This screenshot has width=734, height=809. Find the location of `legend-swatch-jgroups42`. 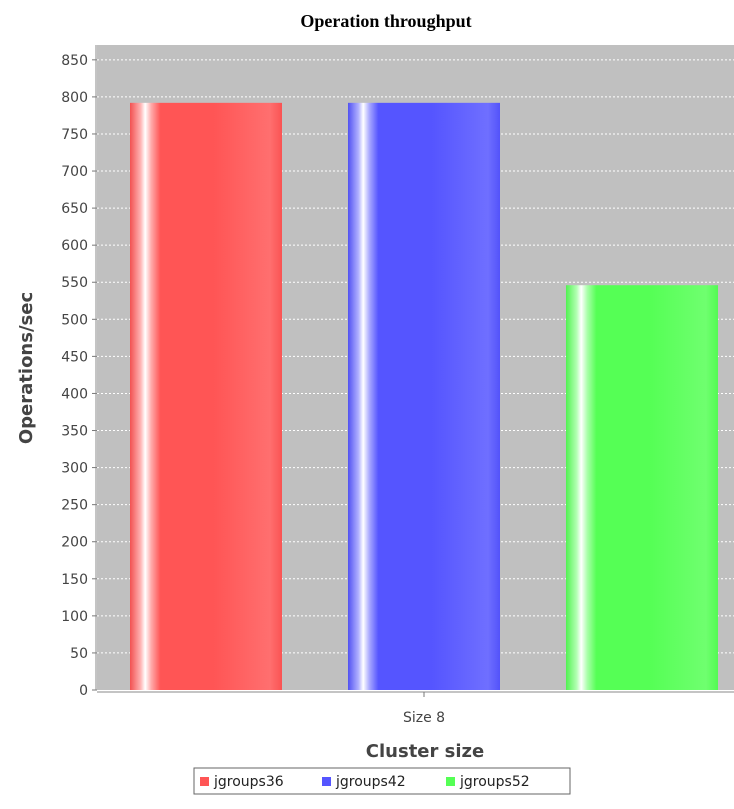

legend-swatch-jgroups42 is located at coordinates (326, 781).